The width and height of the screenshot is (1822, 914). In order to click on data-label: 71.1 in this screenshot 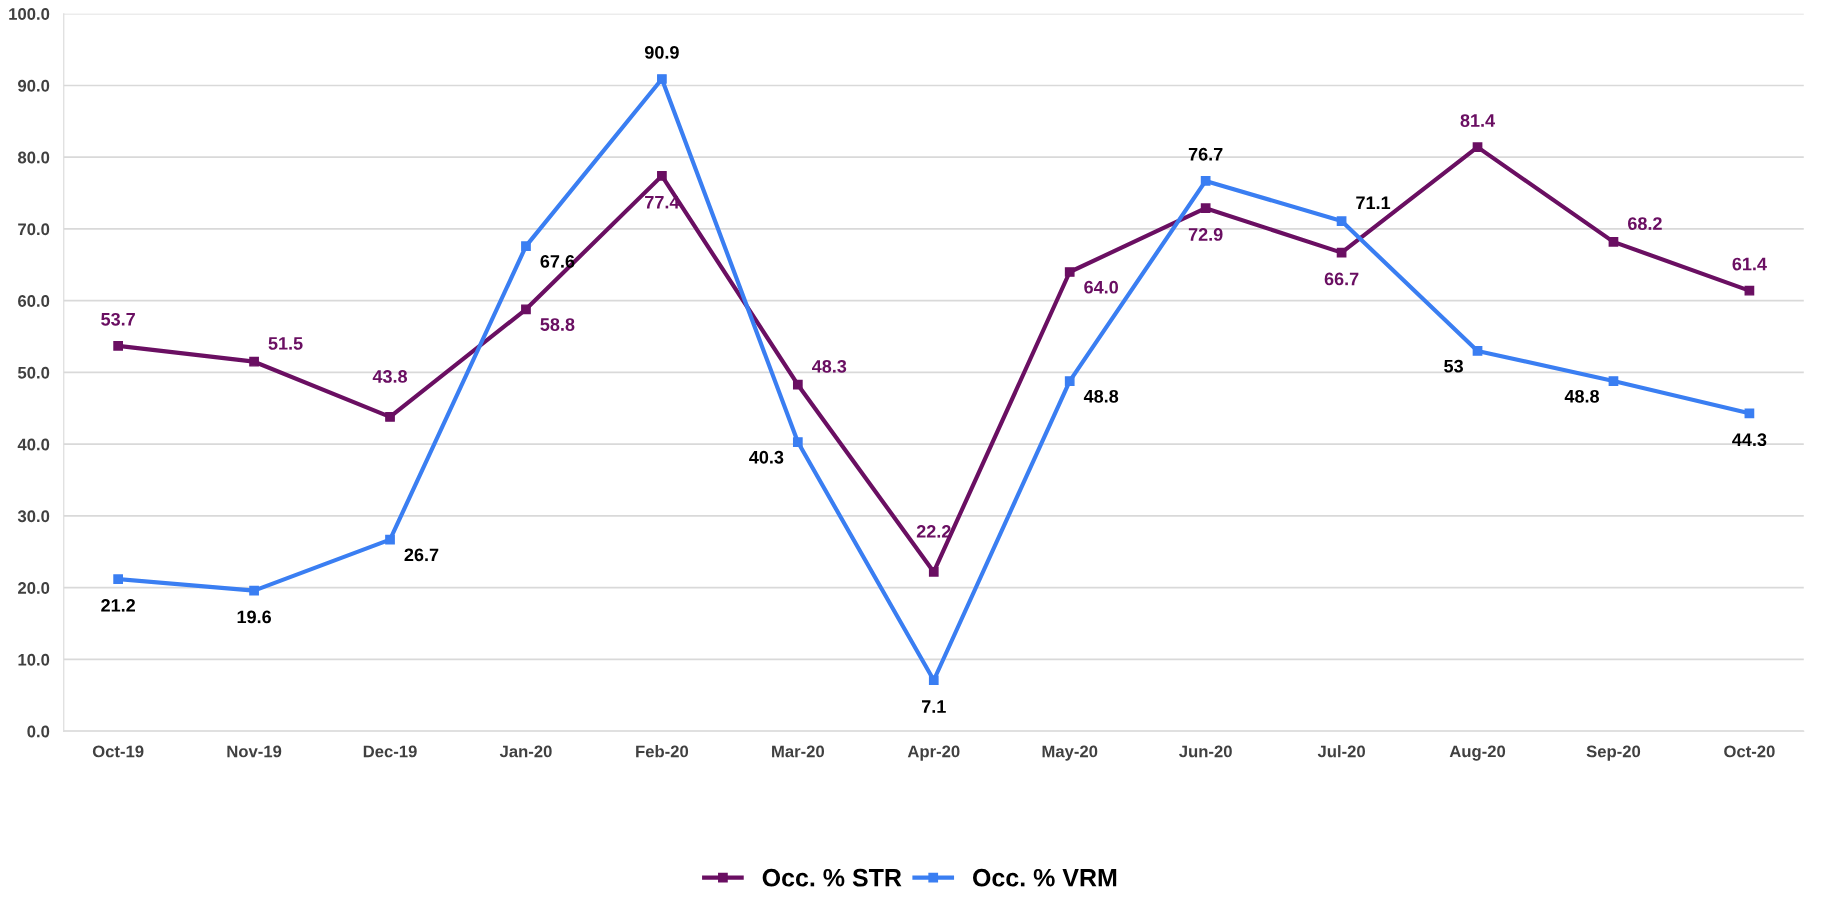, I will do `click(1373, 202)`.